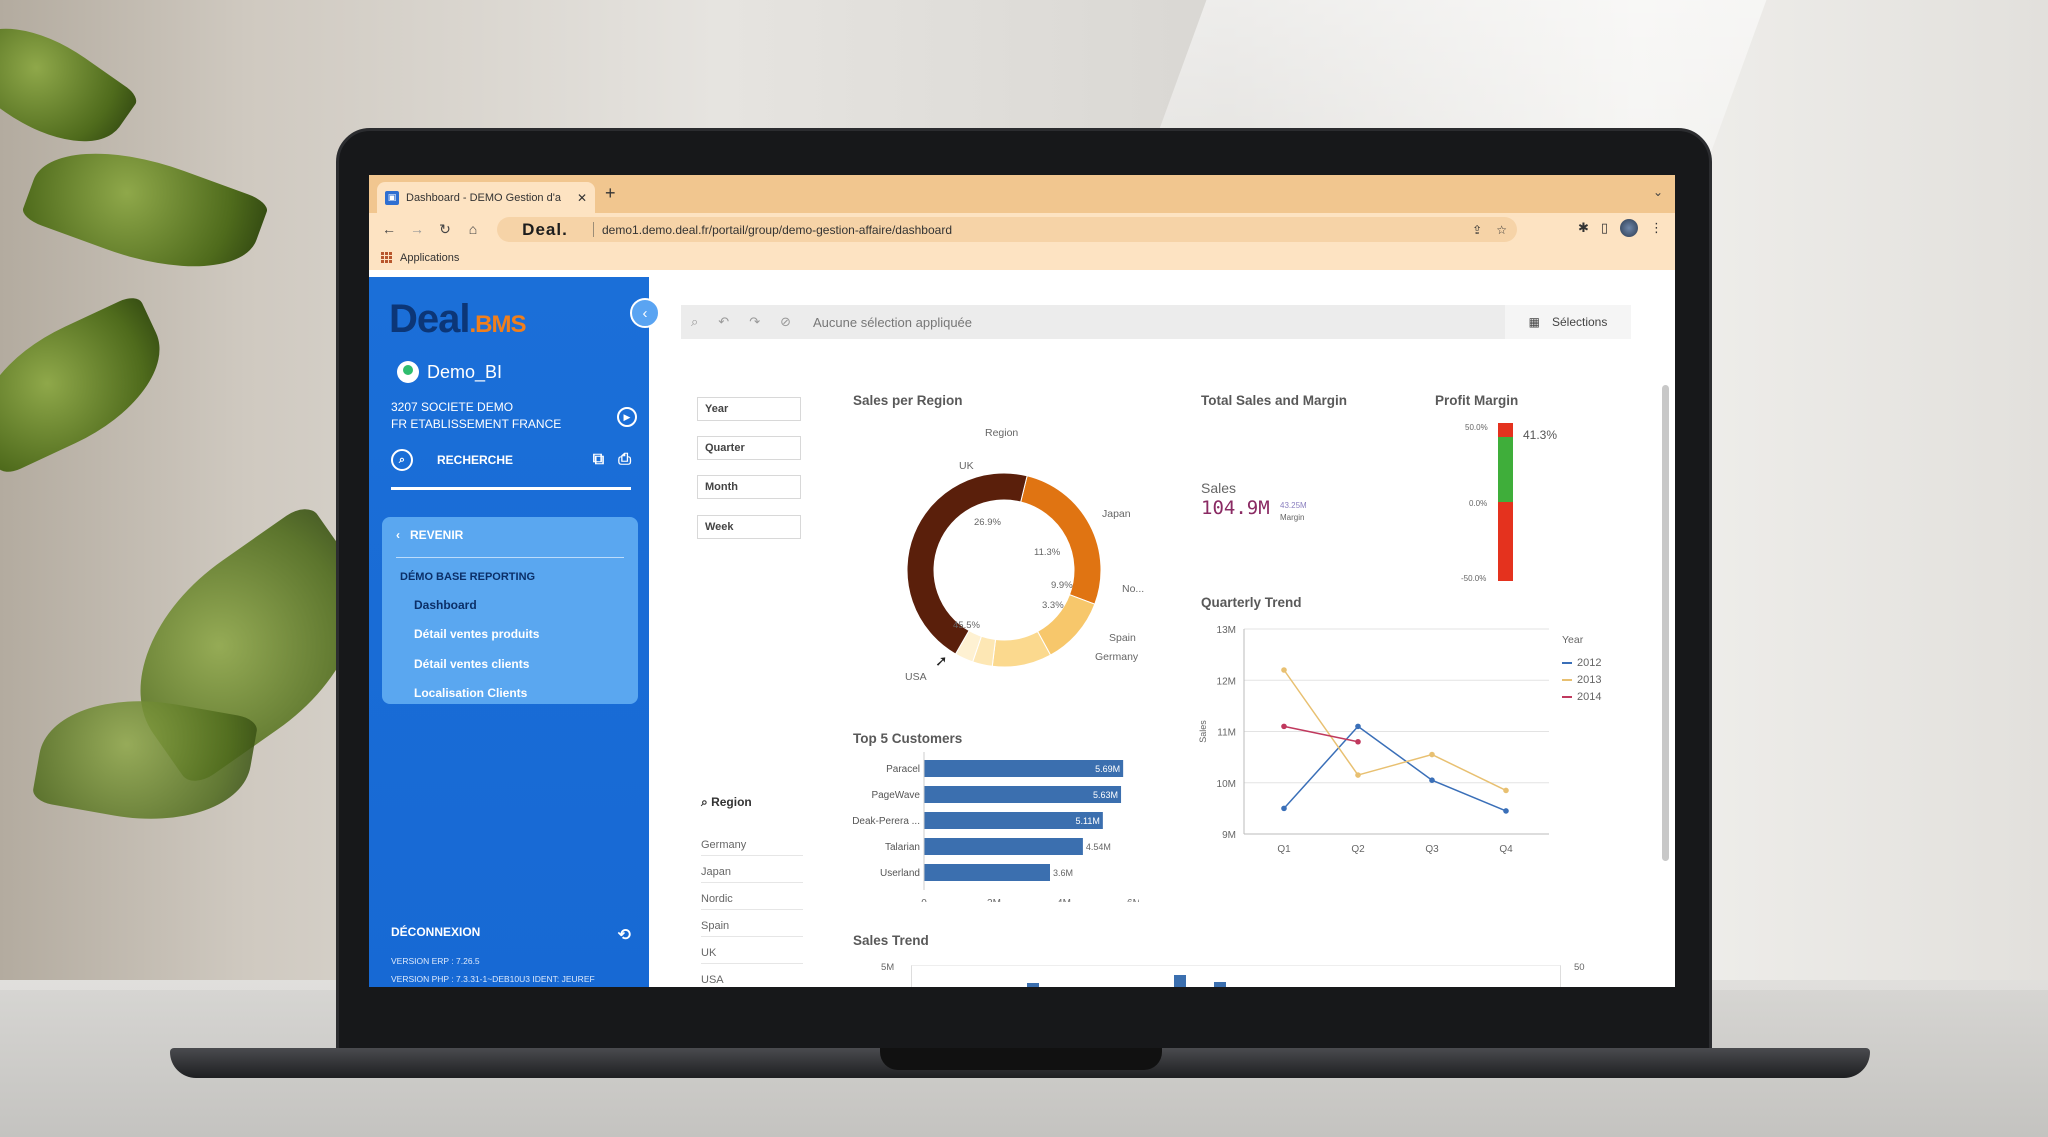 The width and height of the screenshot is (2048, 1137). I want to click on region-pct-japan: 11.3%, so click(1047, 552).